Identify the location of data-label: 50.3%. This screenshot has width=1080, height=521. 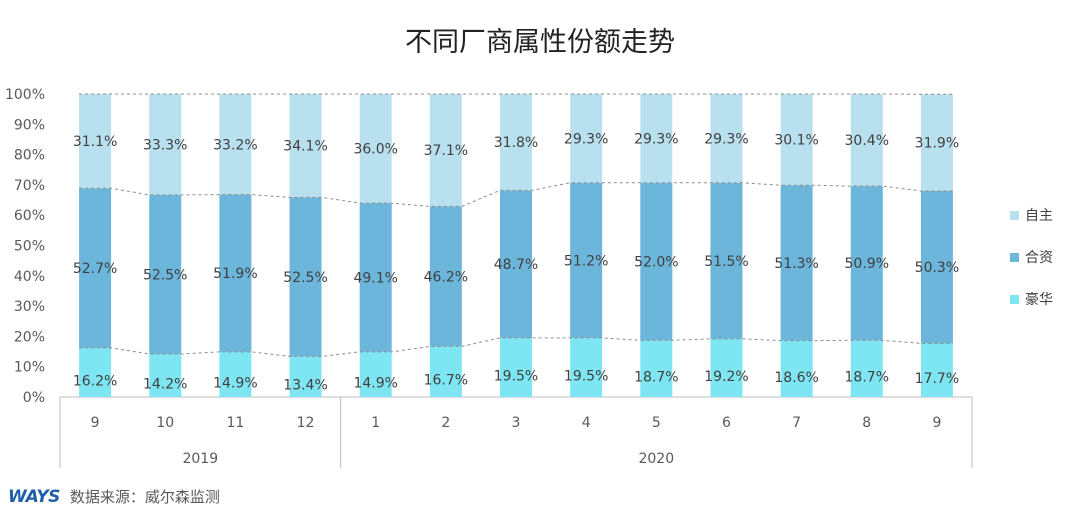
(937, 268).